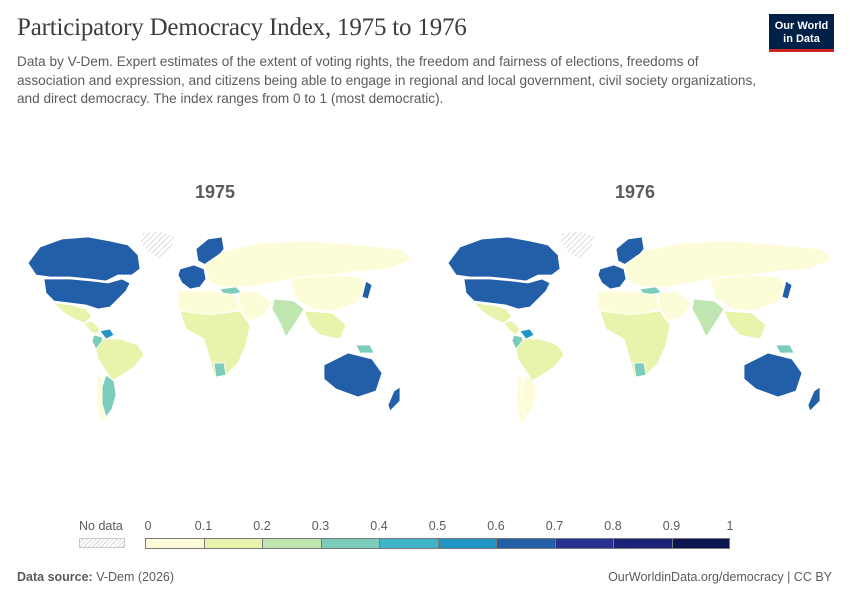 The height and width of the screenshot is (600, 850). Describe the element at coordinates (55, 577) in the screenshot. I see `data-source-label: Data source:` at that location.